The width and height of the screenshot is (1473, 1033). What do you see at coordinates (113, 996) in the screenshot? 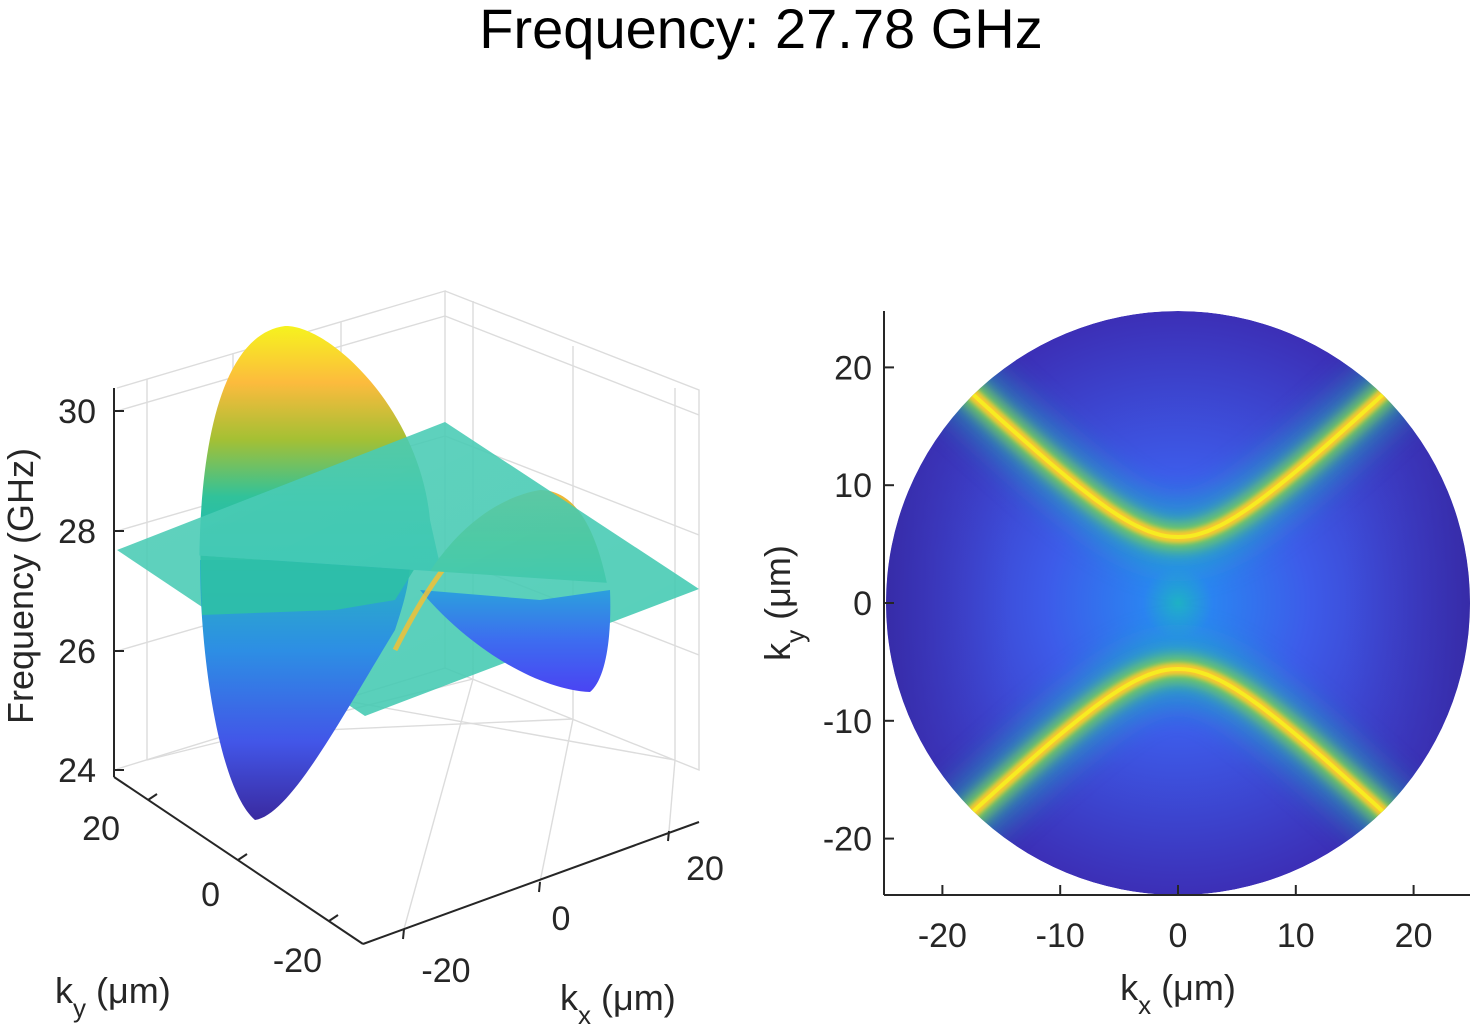
I see `ky-axis-label: ky (μm)` at bounding box center [113, 996].